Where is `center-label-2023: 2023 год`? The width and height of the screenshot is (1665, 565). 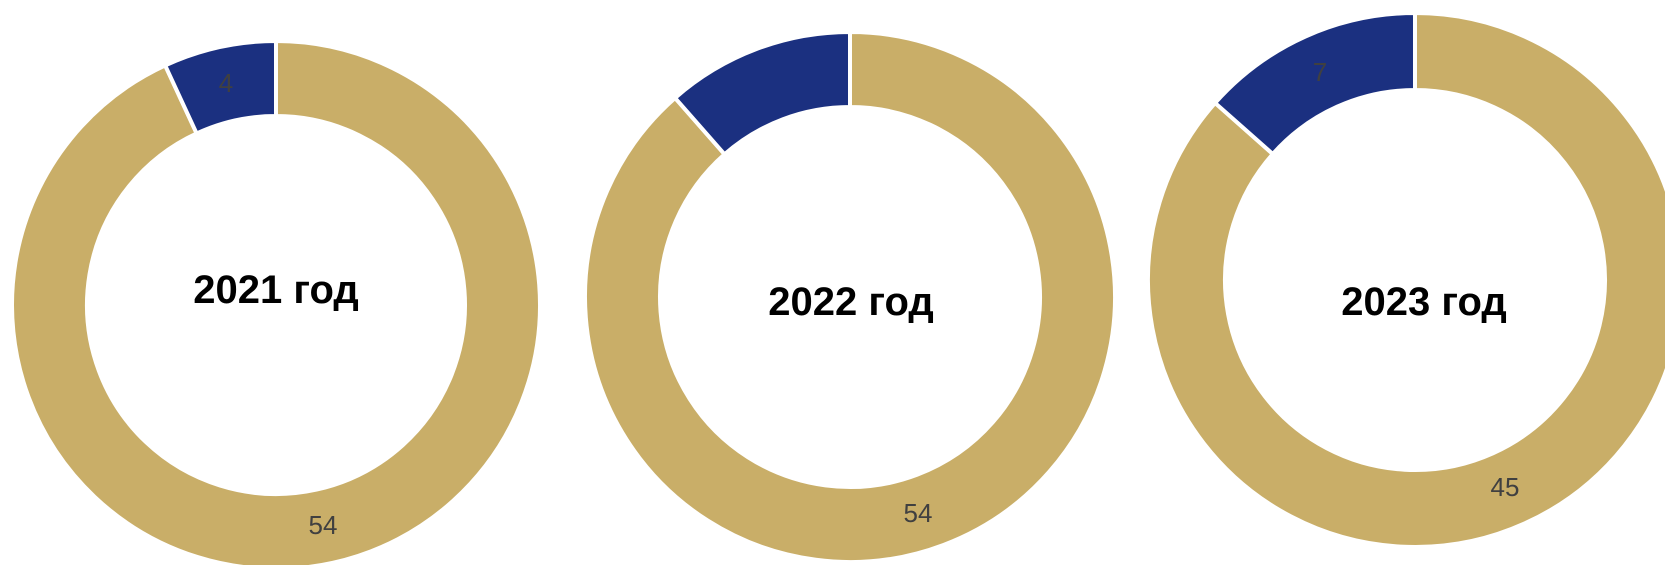 center-label-2023: 2023 год is located at coordinates (1424, 302).